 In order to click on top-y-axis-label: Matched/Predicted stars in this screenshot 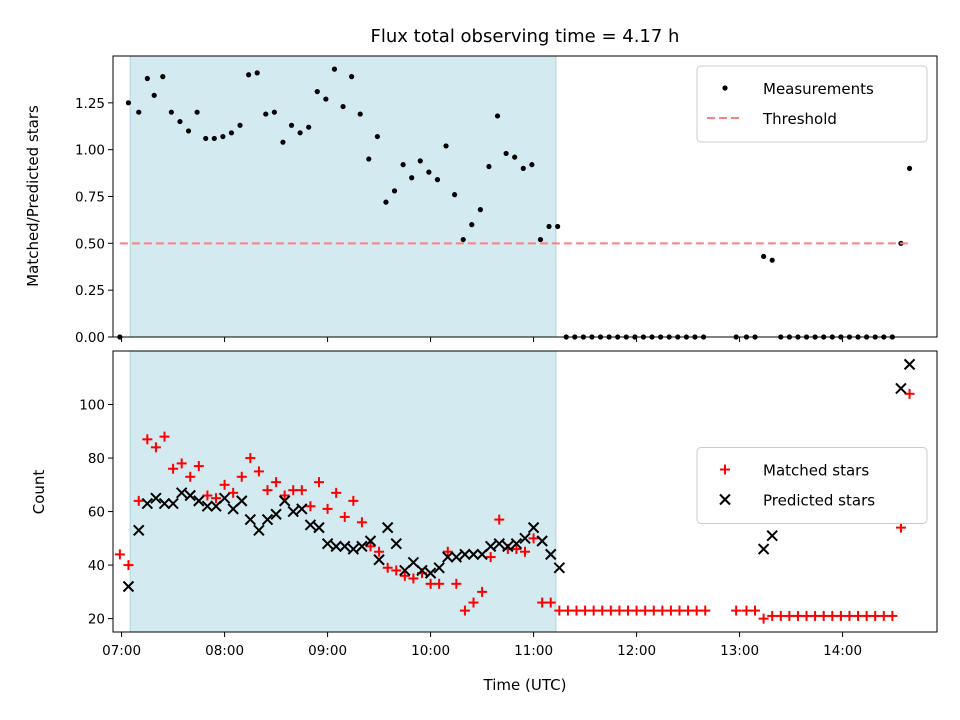, I will do `click(33, 196)`.